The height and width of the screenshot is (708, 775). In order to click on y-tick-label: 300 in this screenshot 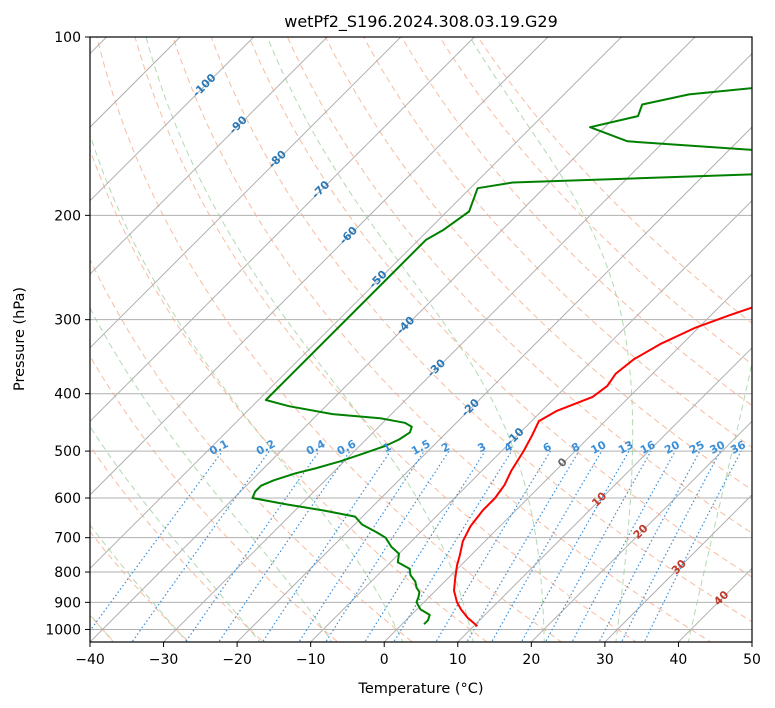, I will do `click(67, 321)`.